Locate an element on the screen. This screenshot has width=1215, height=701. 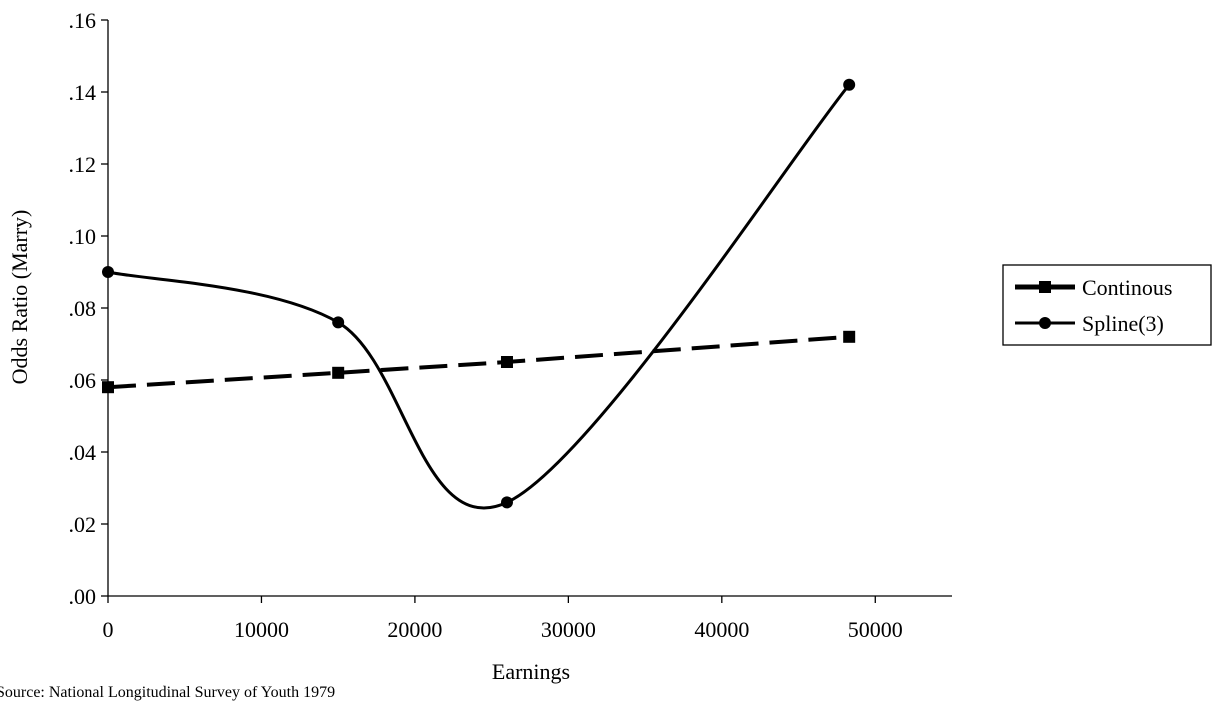
x-tick-label: 10000 is located at coordinates (261, 629).